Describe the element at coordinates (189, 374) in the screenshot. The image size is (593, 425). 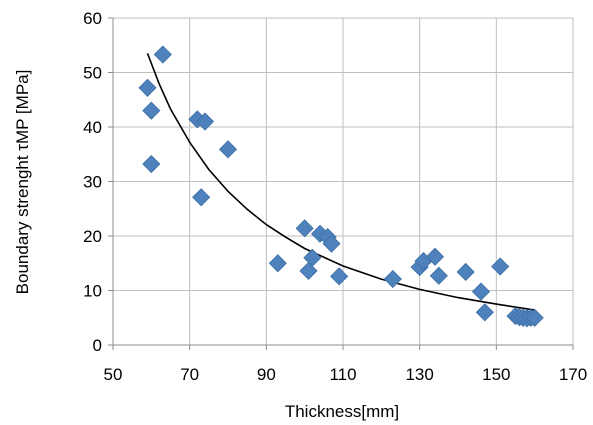
I see `x-tick-label: 70` at that location.